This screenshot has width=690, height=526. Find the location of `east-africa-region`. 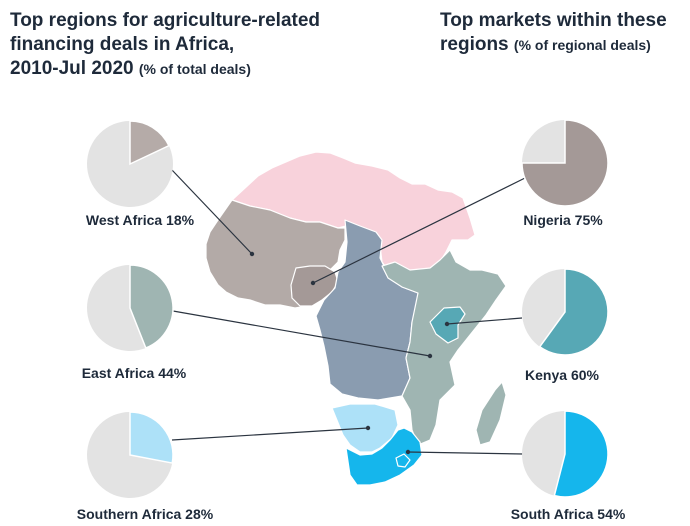

east-africa-region is located at coordinates (444, 347).